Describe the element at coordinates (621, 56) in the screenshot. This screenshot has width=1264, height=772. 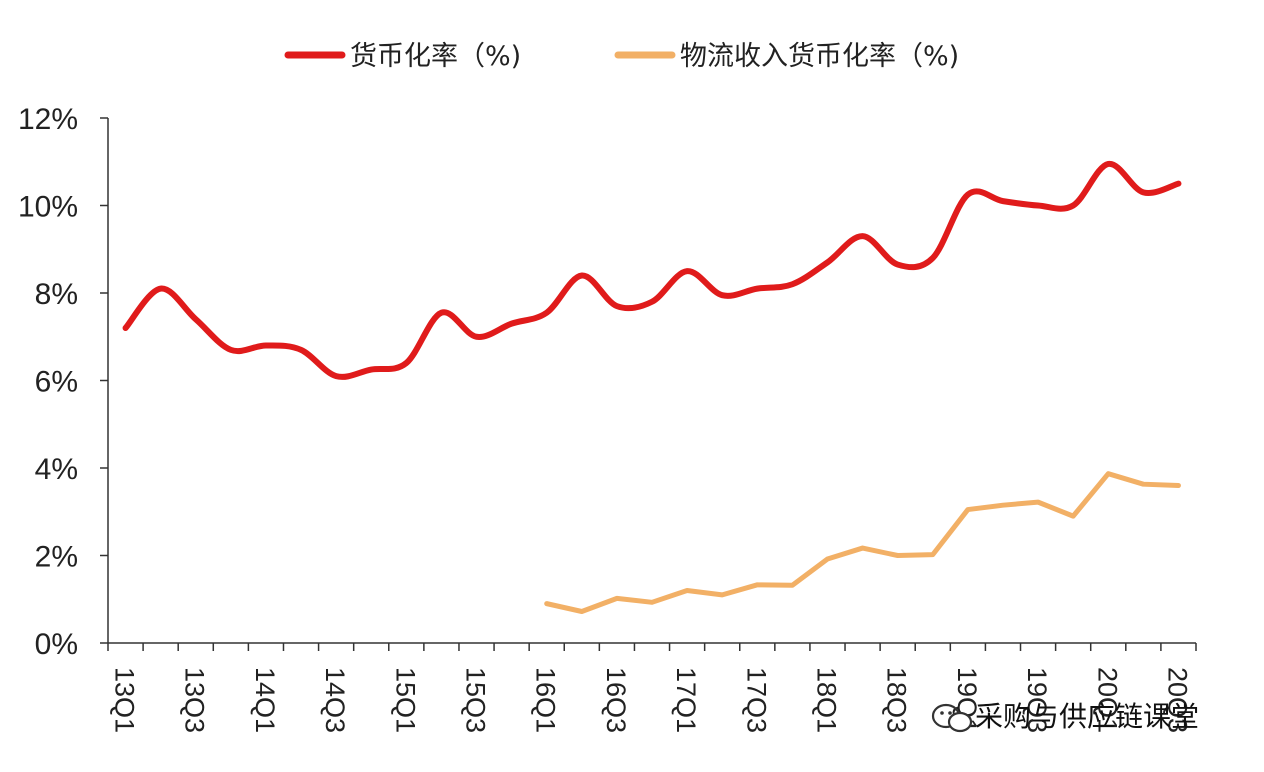
I see `legend: 货币化率（%) 物流收入货币化率（%)` at that location.